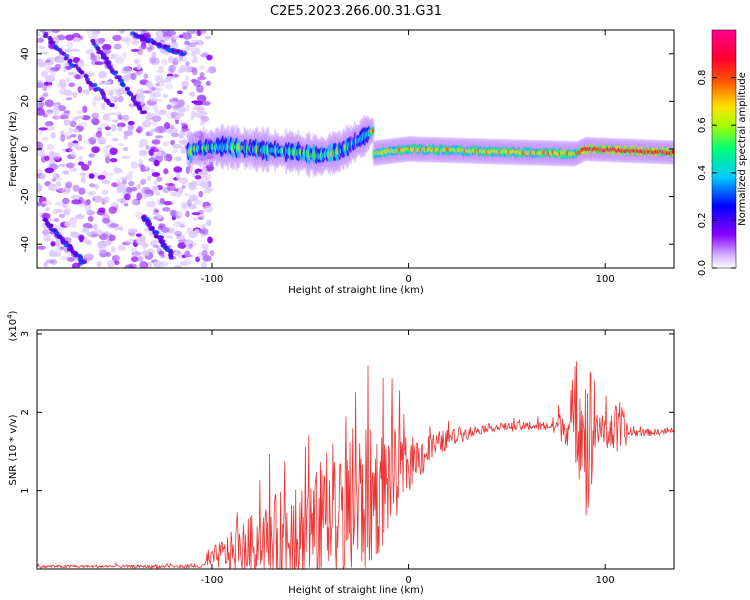 The image size is (750, 600). Describe the element at coordinates (702, 78) in the screenshot. I see `colorbar-tick-label: 0.8` at that location.